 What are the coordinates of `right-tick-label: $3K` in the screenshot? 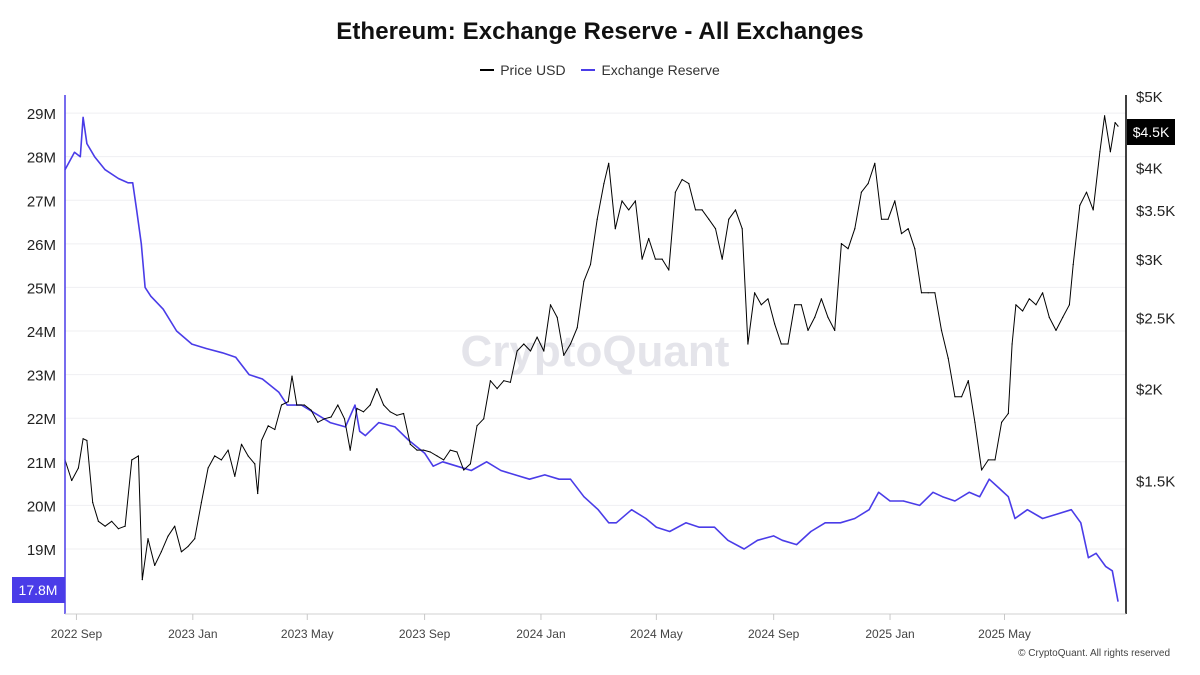 It's located at (1149, 260).